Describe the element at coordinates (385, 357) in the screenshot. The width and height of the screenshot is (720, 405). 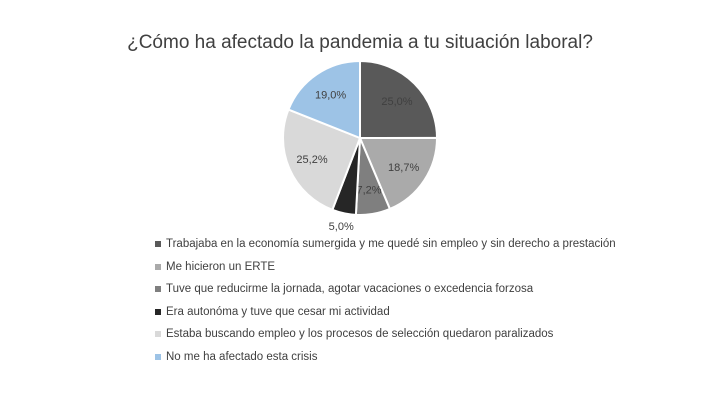
I see `legend-item-5: No me ha afectado esta crisis` at that location.